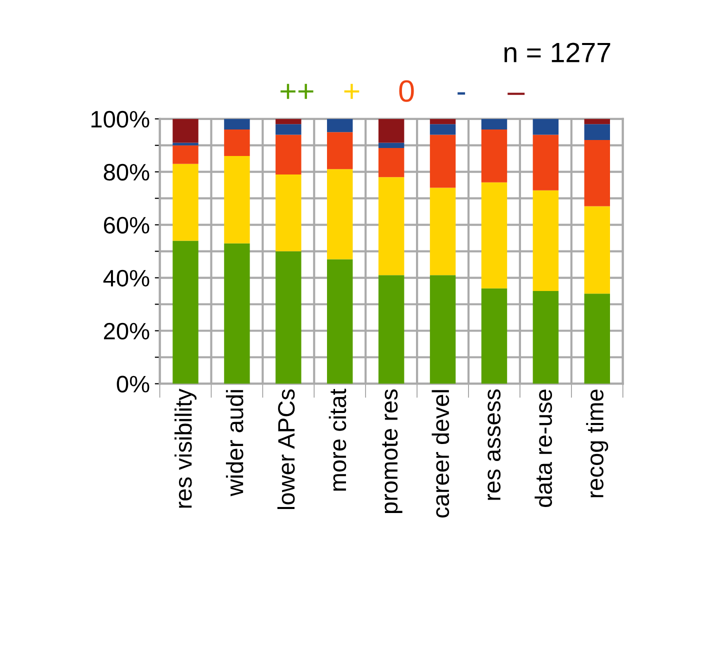  Describe the element at coordinates (557, 52) in the screenshot. I see `text: n = 1277` at that location.